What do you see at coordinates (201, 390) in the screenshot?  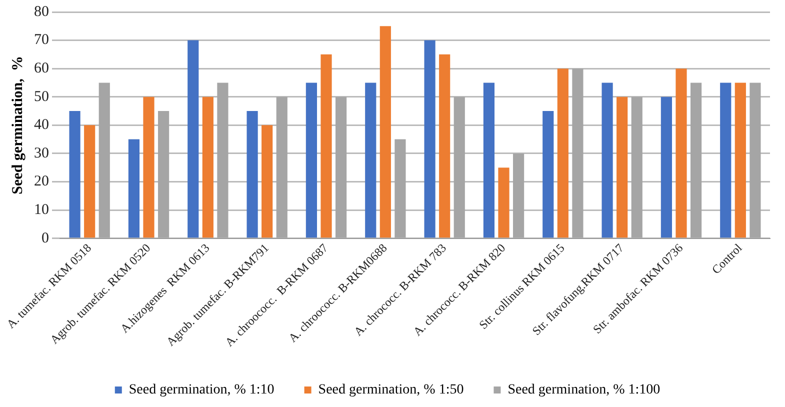 I see `legend-label: Seed germination, % 1:10` at bounding box center [201, 390].